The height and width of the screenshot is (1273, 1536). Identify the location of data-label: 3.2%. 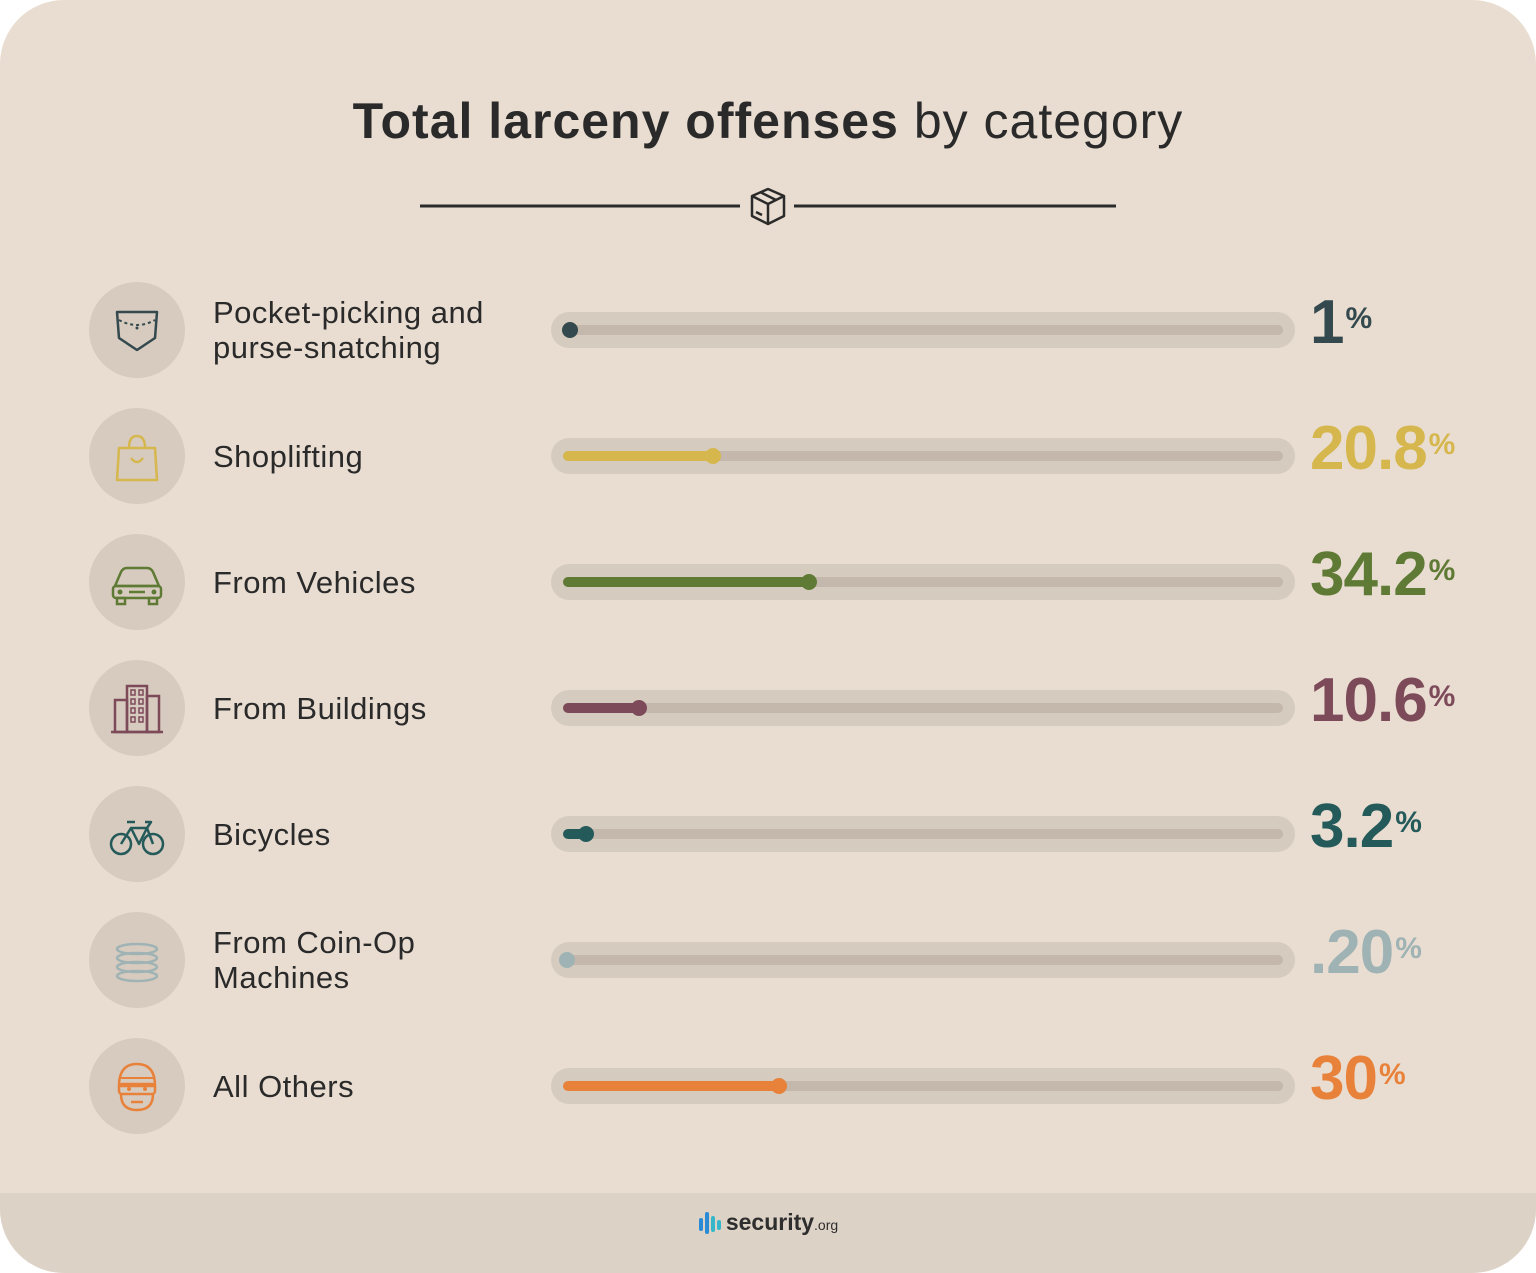
(1366, 827).